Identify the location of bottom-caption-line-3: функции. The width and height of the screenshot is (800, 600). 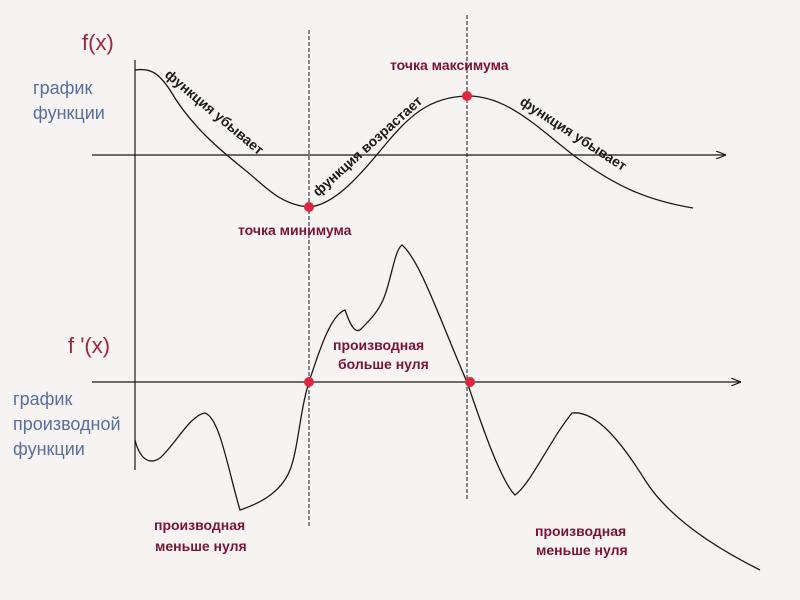
(49, 449).